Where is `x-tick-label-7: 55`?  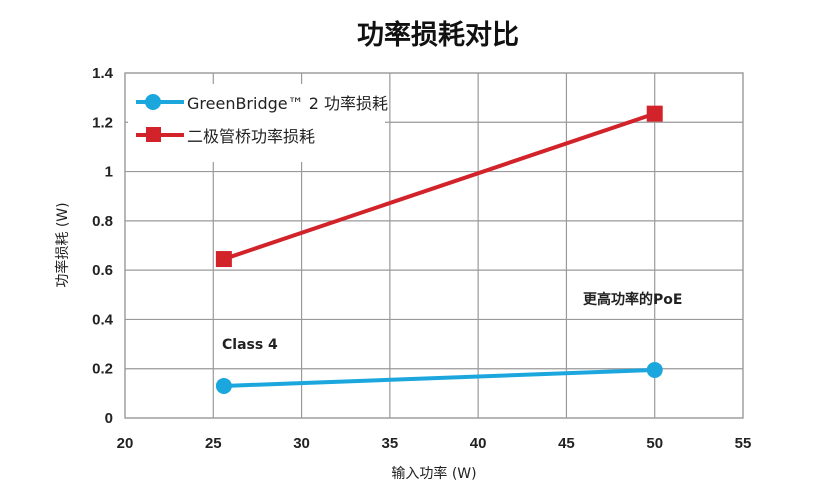
x-tick-label-7: 55 is located at coordinates (743, 443).